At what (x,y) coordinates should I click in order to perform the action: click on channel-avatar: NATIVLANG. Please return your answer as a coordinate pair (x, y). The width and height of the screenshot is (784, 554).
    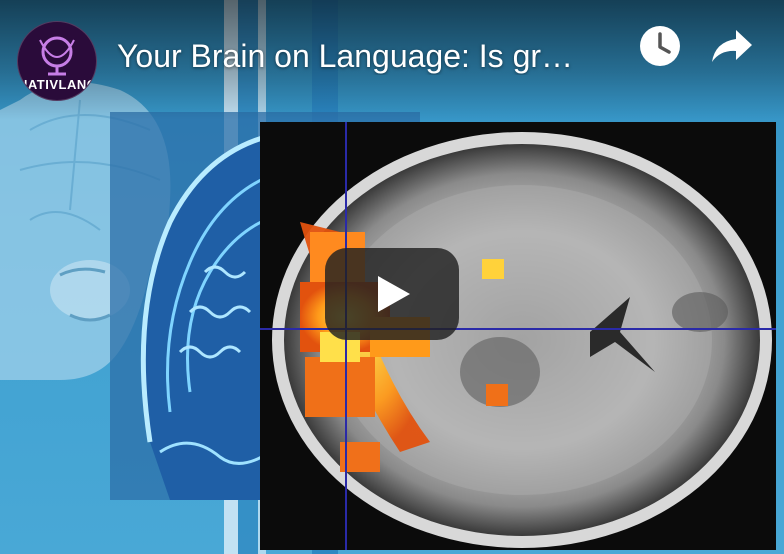
    Looking at the image, I should click on (57, 61).